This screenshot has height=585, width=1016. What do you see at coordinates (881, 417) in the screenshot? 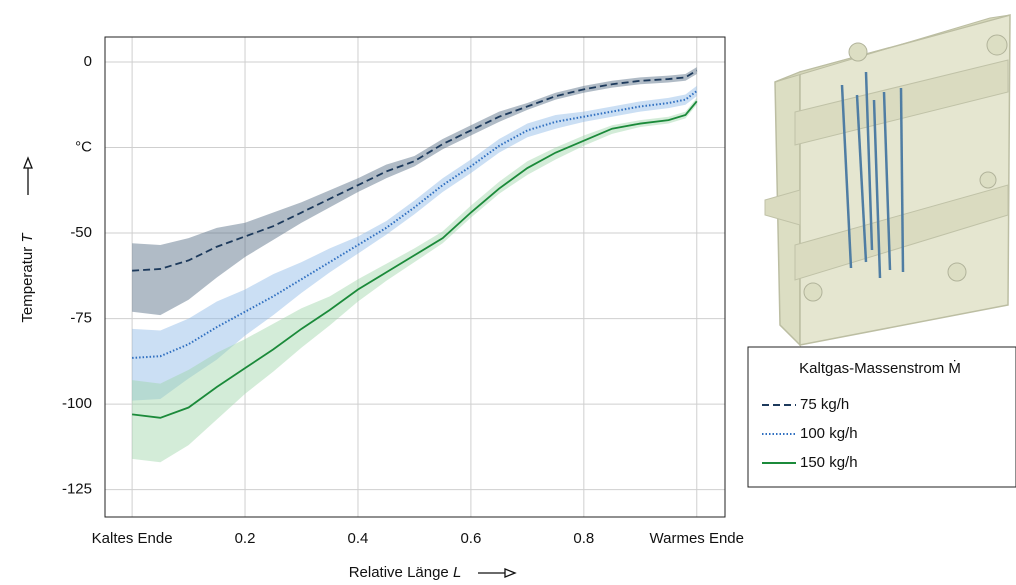
I see `legend-box` at bounding box center [881, 417].